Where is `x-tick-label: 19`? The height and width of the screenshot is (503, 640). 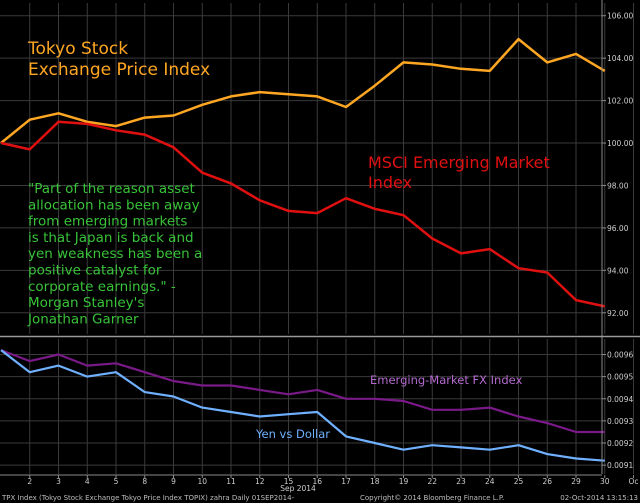
x-tick-label: 19 is located at coordinates (404, 481).